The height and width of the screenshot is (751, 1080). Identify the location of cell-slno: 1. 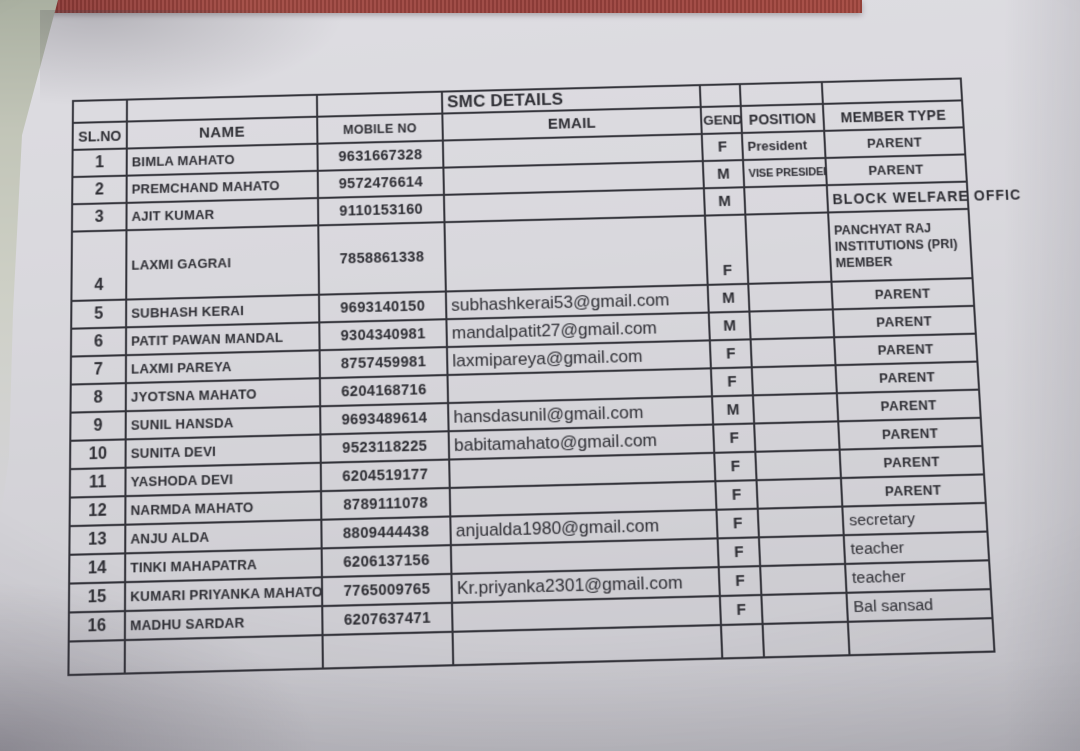
(99, 163).